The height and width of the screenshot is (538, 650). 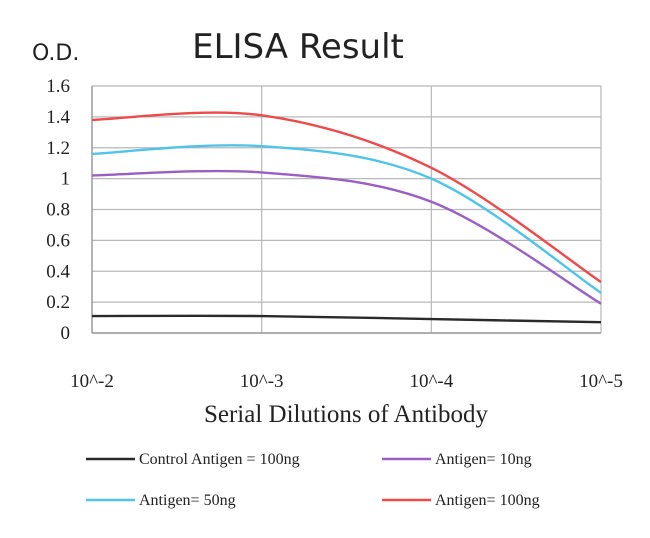 What do you see at coordinates (58, 86) in the screenshot?
I see `y-tick-label: 1.6` at bounding box center [58, 86].